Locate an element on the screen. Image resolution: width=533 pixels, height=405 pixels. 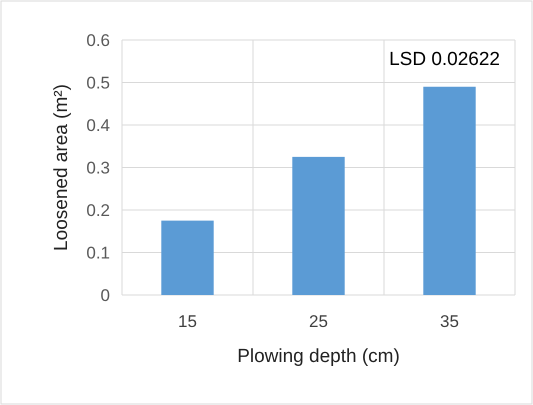
y-tick-label: 0 is located at coordinates (105, 295).